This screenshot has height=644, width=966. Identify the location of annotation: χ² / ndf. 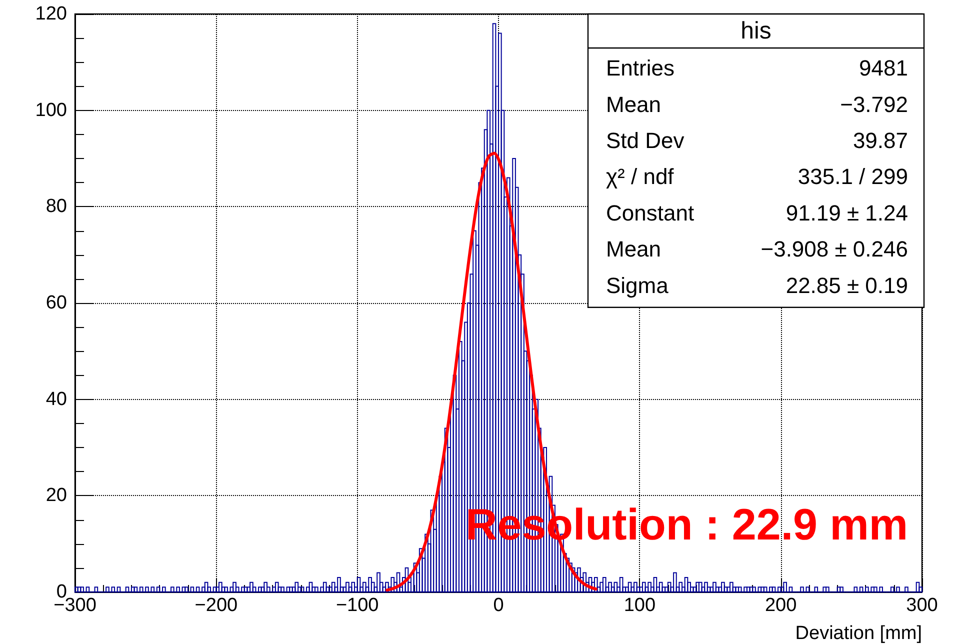
(640, 177).